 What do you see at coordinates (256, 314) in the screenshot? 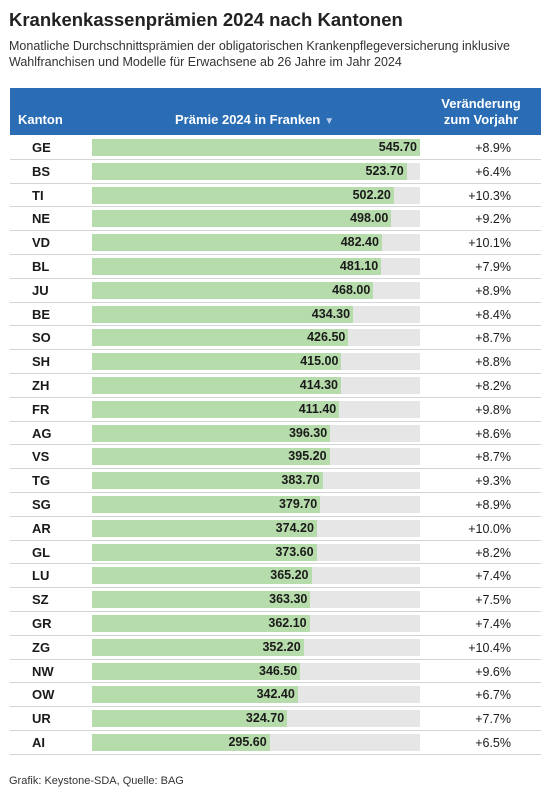
I see `bar-track: 434.30` at bounding box center [256, 314].